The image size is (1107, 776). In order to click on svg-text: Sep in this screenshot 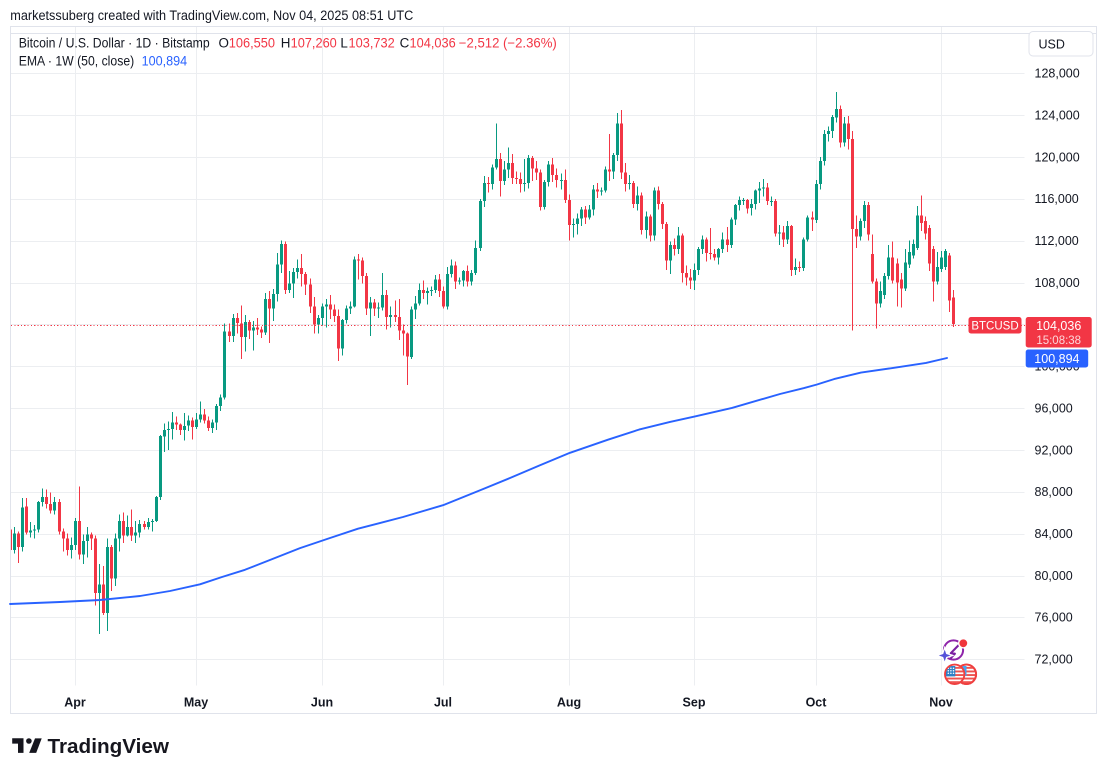, I will do `click(694, 703)`.